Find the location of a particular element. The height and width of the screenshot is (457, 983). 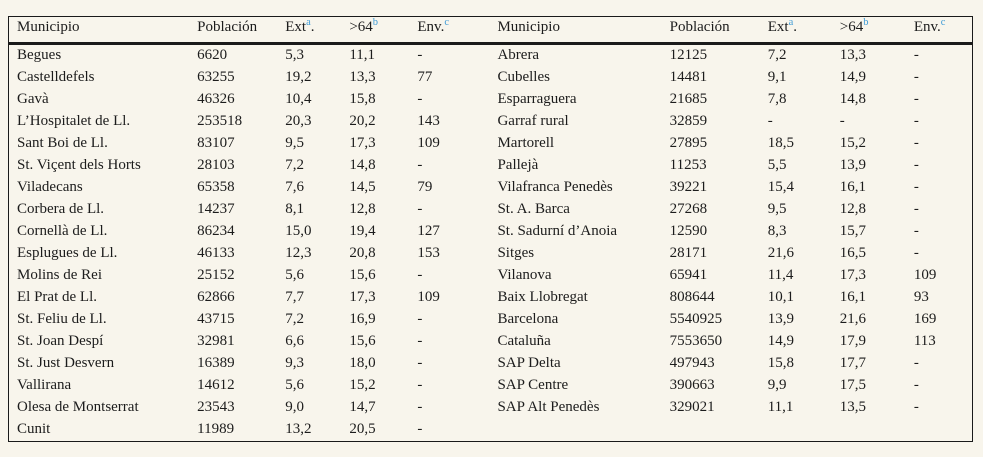

value-cell: 16389 is located at coordinates (216, 363).